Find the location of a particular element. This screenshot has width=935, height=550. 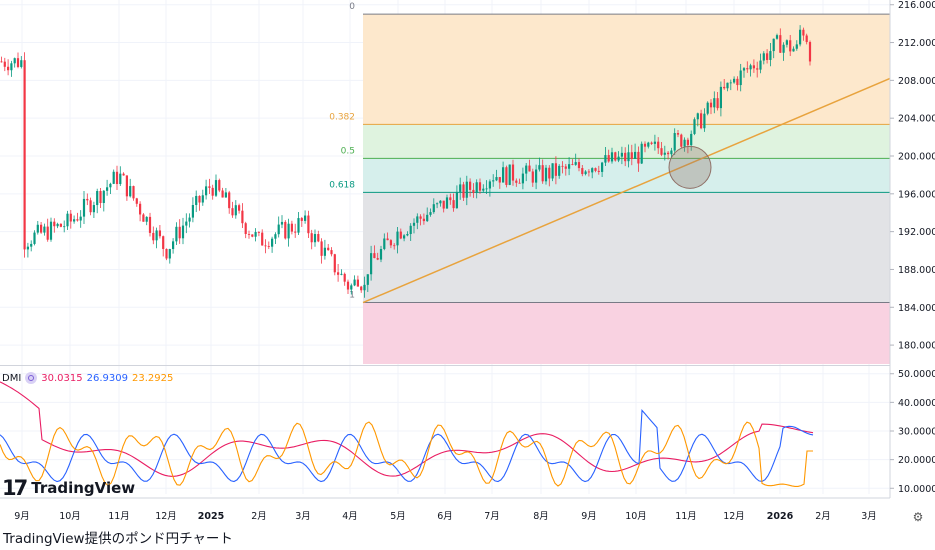

price-axis-label-6: 192.000 is located at coordinates (916, 232).